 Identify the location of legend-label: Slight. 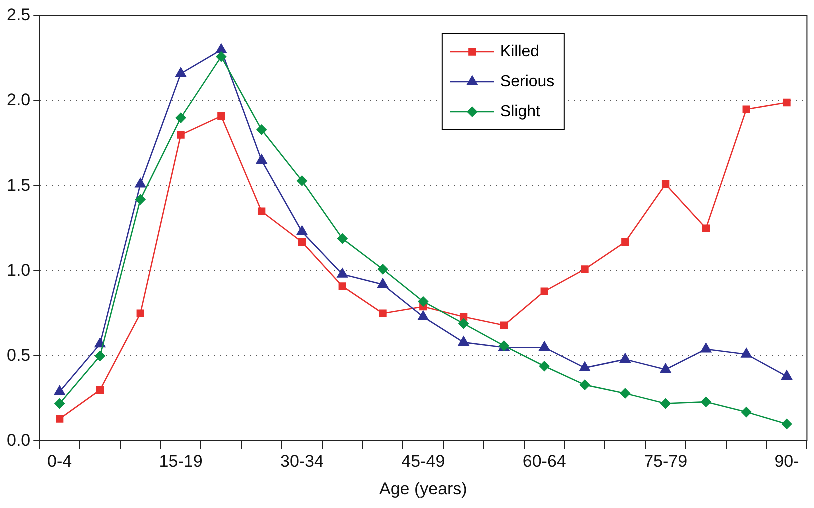
(520, 111).